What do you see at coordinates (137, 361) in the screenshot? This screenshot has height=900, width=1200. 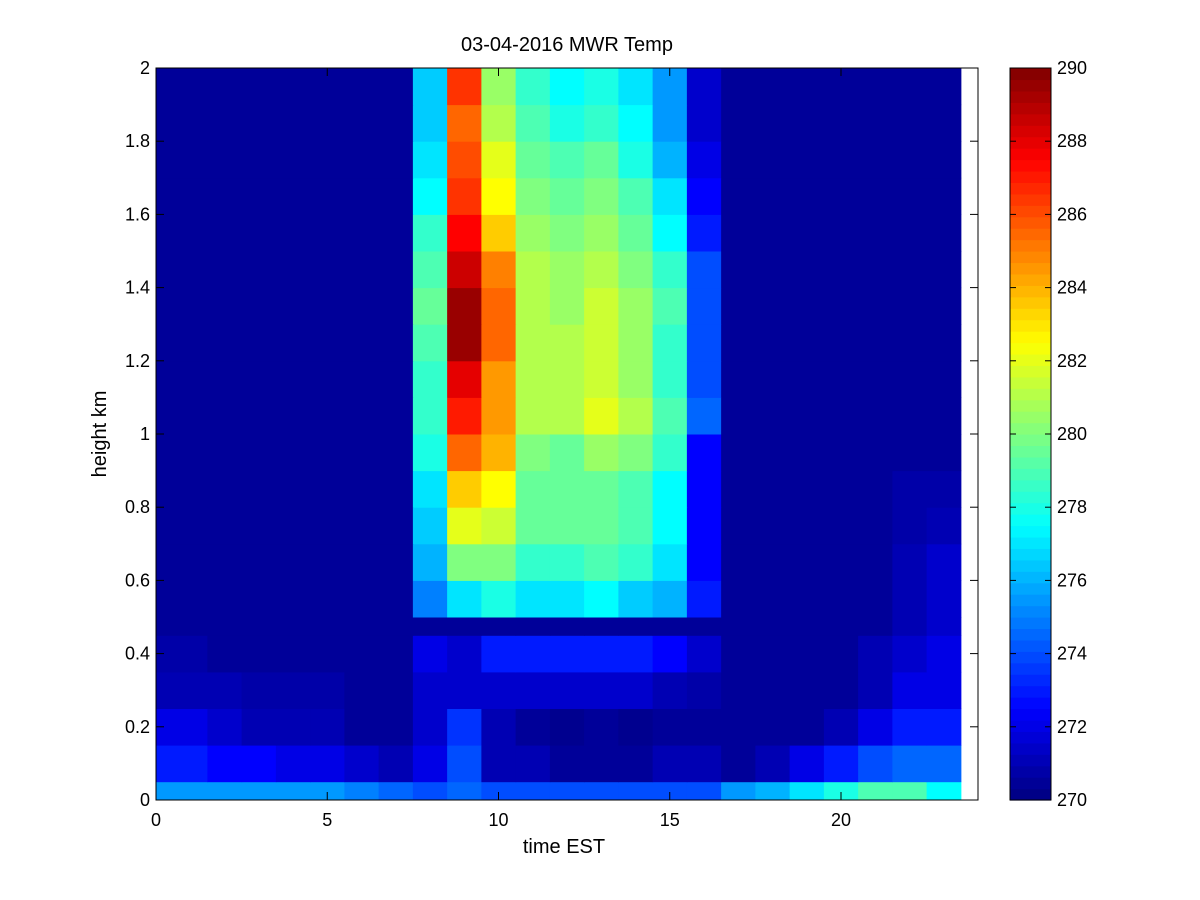 I see `y-tick-label: 1.2` at bounding box center [137, 361].